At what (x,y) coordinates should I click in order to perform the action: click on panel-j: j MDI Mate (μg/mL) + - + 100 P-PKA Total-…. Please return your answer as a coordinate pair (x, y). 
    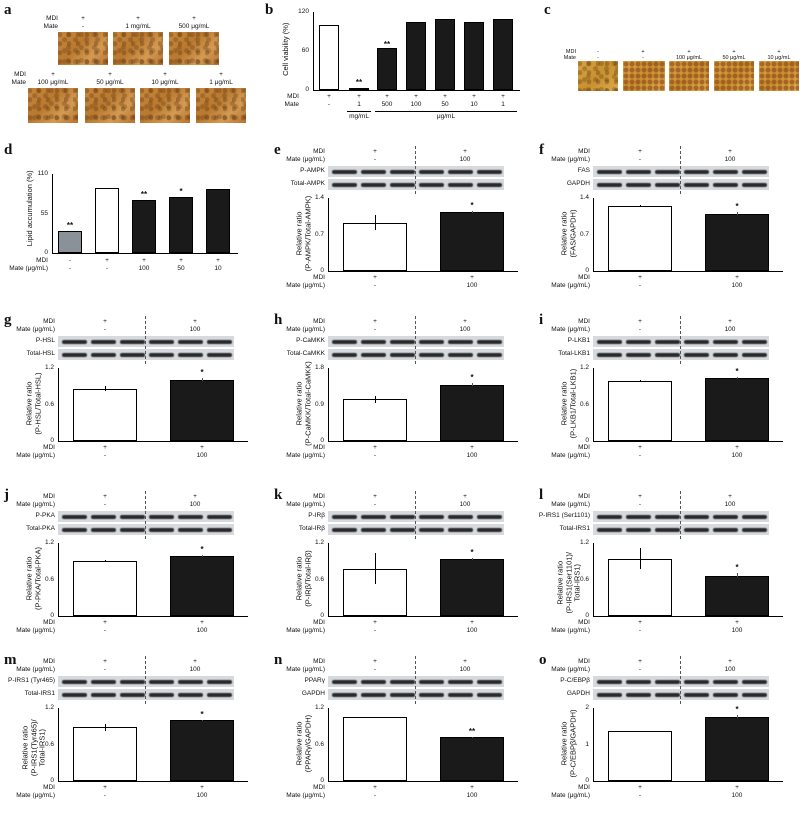
    Looking at the image, I should click on (132, 567).